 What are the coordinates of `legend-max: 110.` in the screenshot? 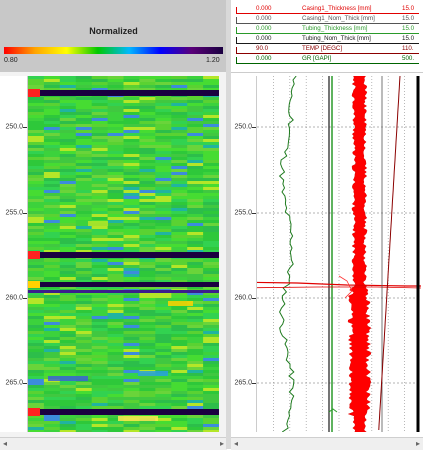 It's located at (408, 48).